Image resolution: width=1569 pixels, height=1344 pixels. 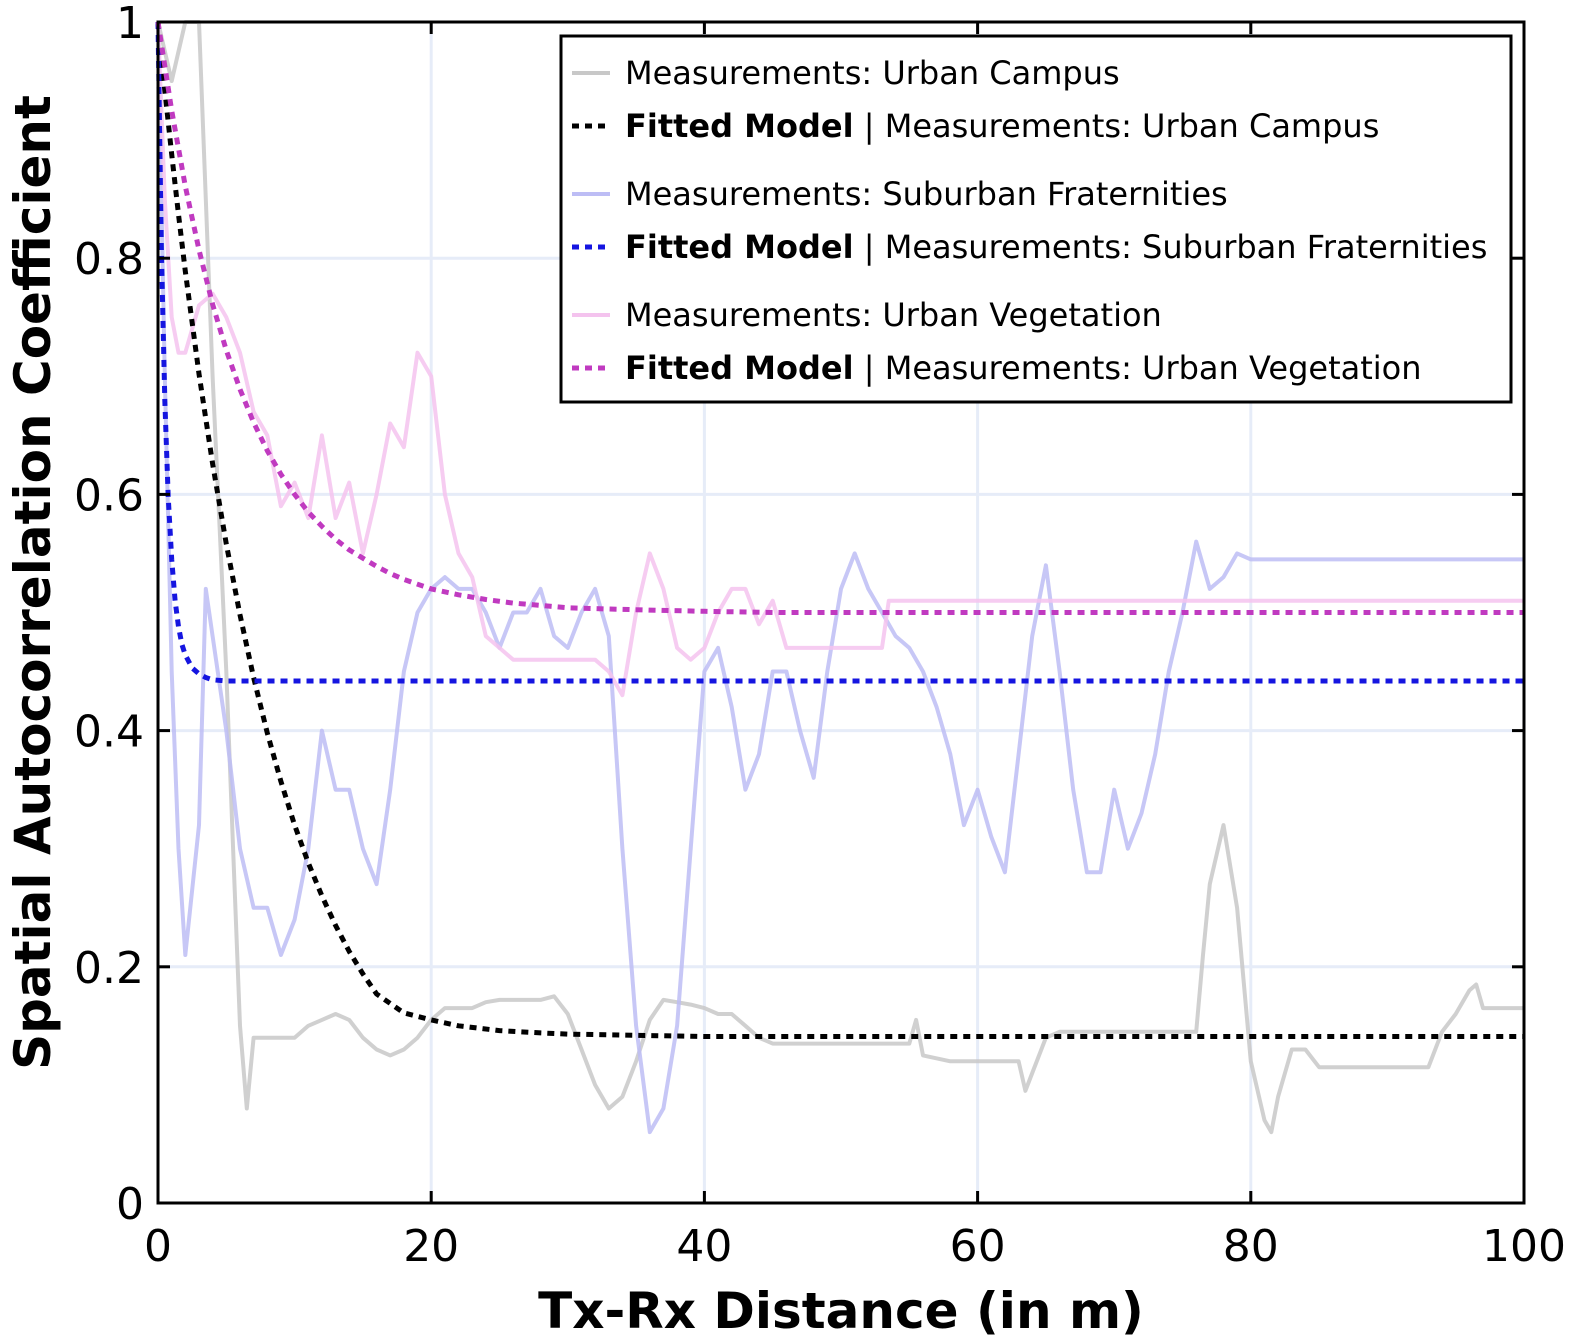 I want to click on y-axis-title: Spatial Autocorrelation Coefficient, so click(x=33, y=582).